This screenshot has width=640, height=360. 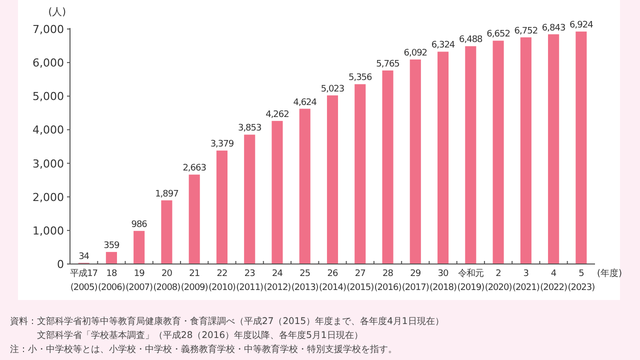 What do you see at coordinates (57, 12) in the screenshot?
I see `y-axis-title: (人)` at bounding box center [57, 12].